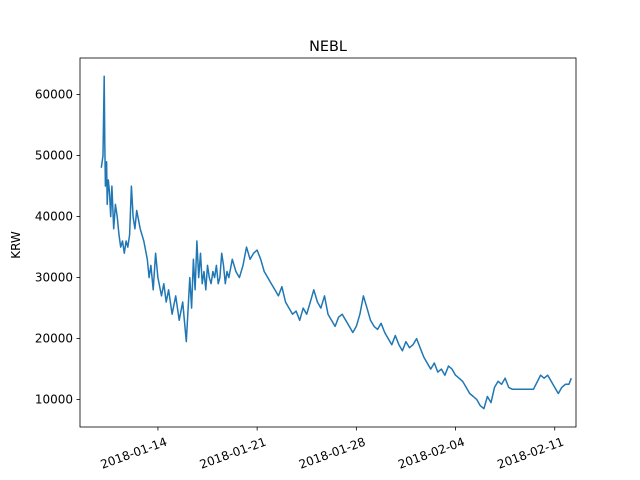 The width and height of the screenshot is (640, 480). I want to click on y-axis-label: KRW, so click(16, 245).